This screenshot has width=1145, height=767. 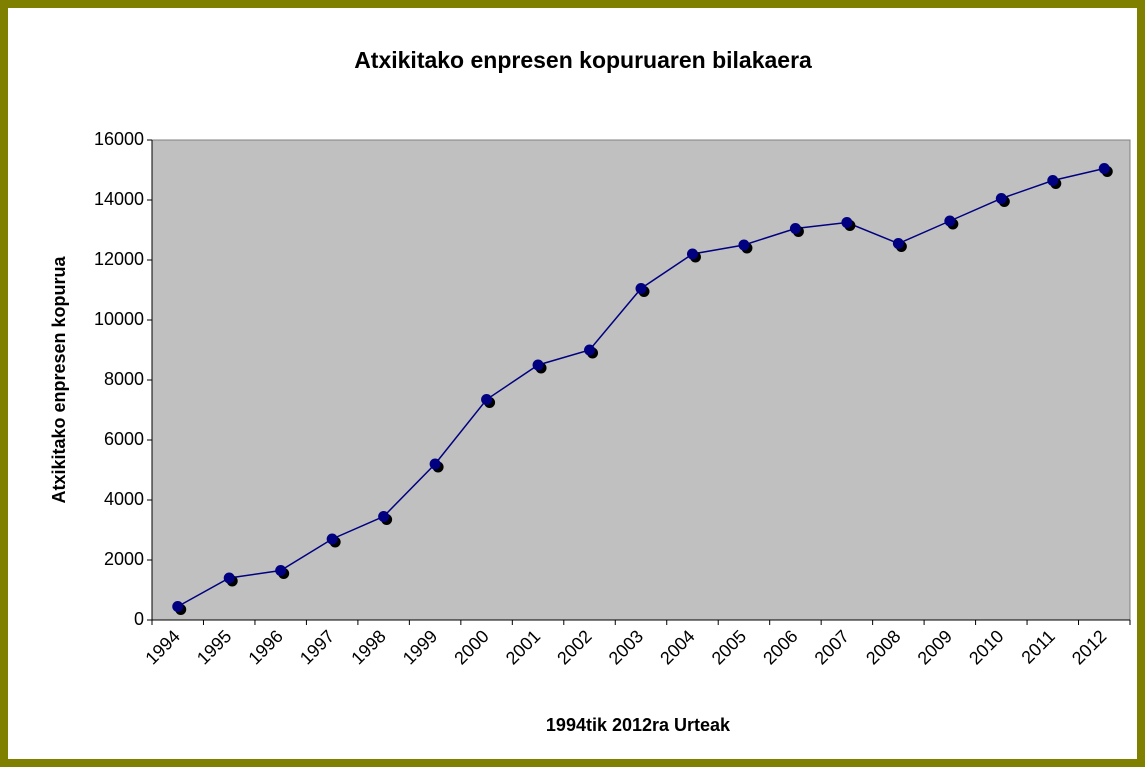 What do you see at coordinates (124, 439) in the screenshot?
I see `y-tick-label: 6000` at bounding box center [124, 439].